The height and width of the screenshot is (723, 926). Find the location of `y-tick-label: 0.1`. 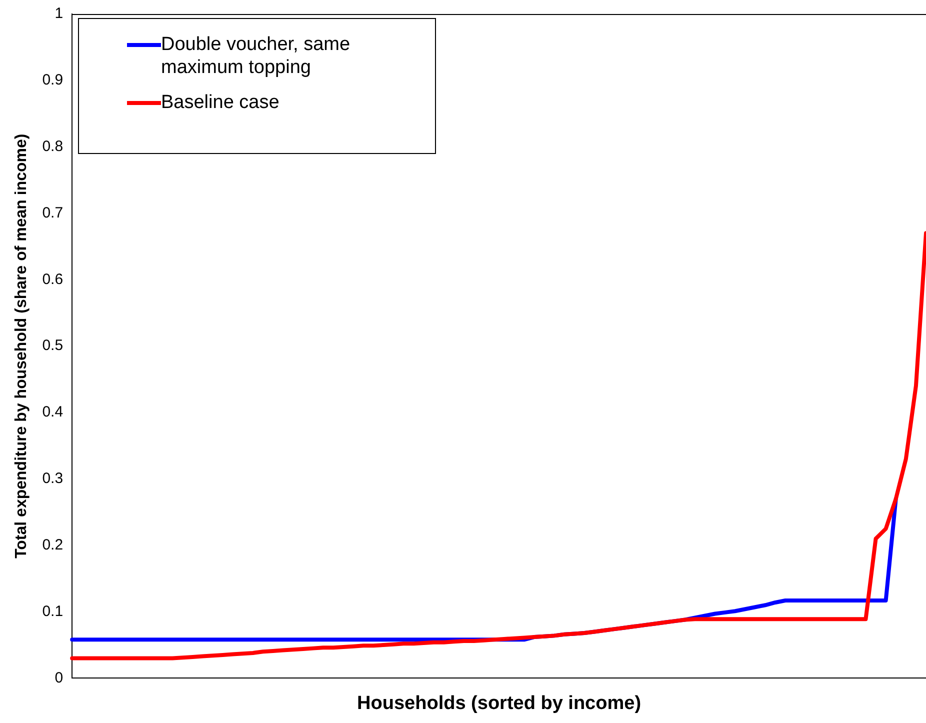

y-tick-label: 0.1 is located at coordinates (53, 611).